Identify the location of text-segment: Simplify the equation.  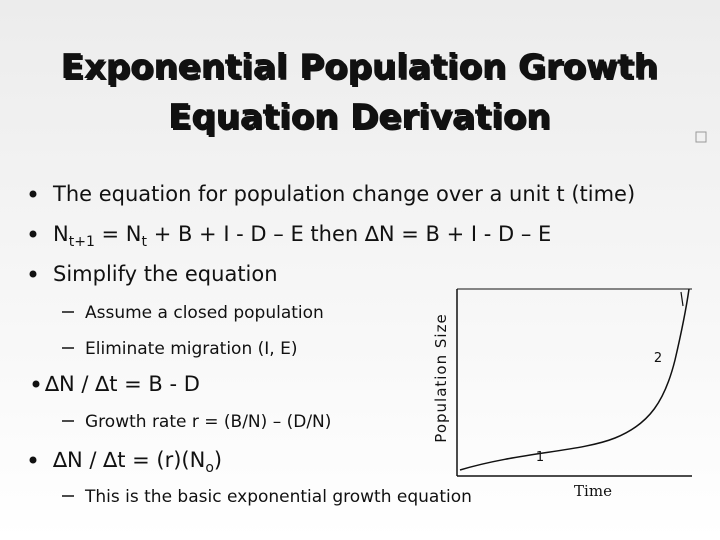
(165, 274).